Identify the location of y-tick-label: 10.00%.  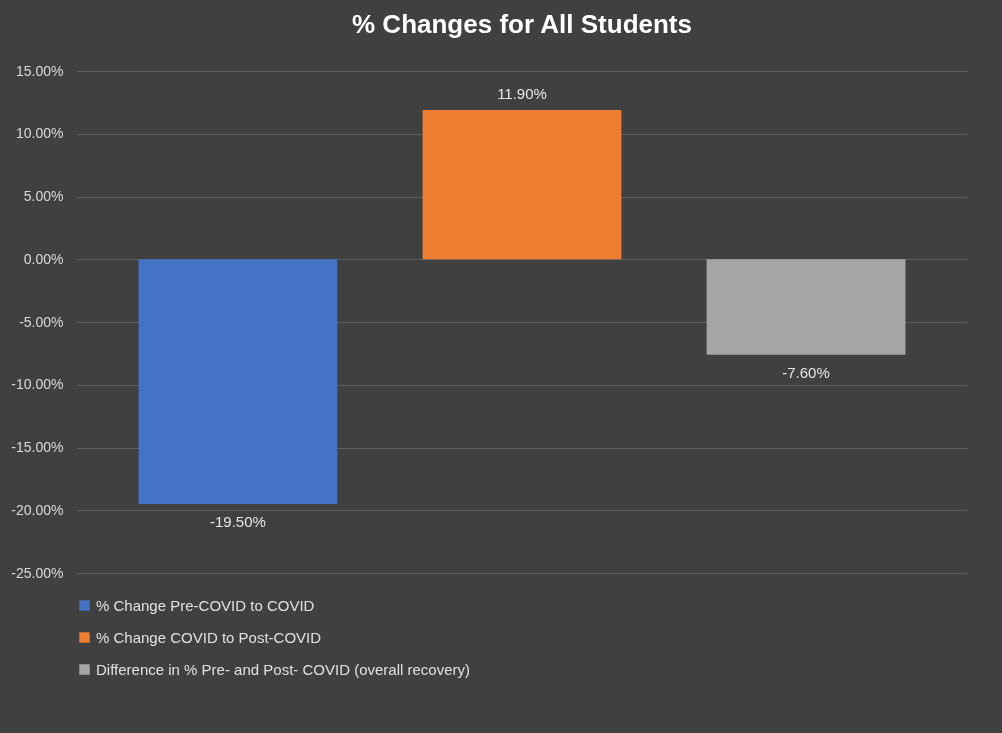
(40, 133).